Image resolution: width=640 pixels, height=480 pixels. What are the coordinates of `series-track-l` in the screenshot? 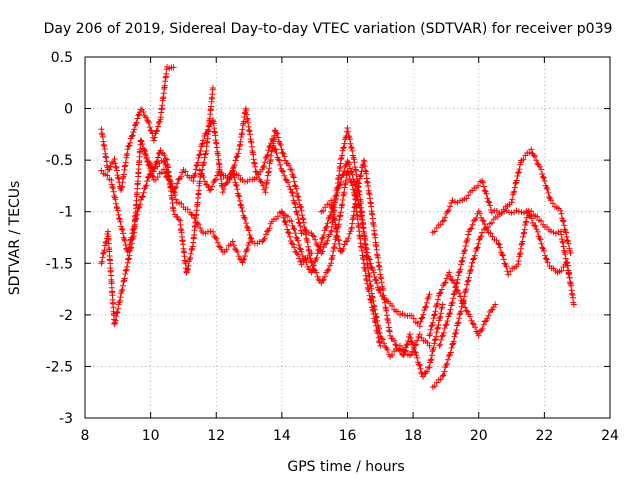 It's located at (462, 304).